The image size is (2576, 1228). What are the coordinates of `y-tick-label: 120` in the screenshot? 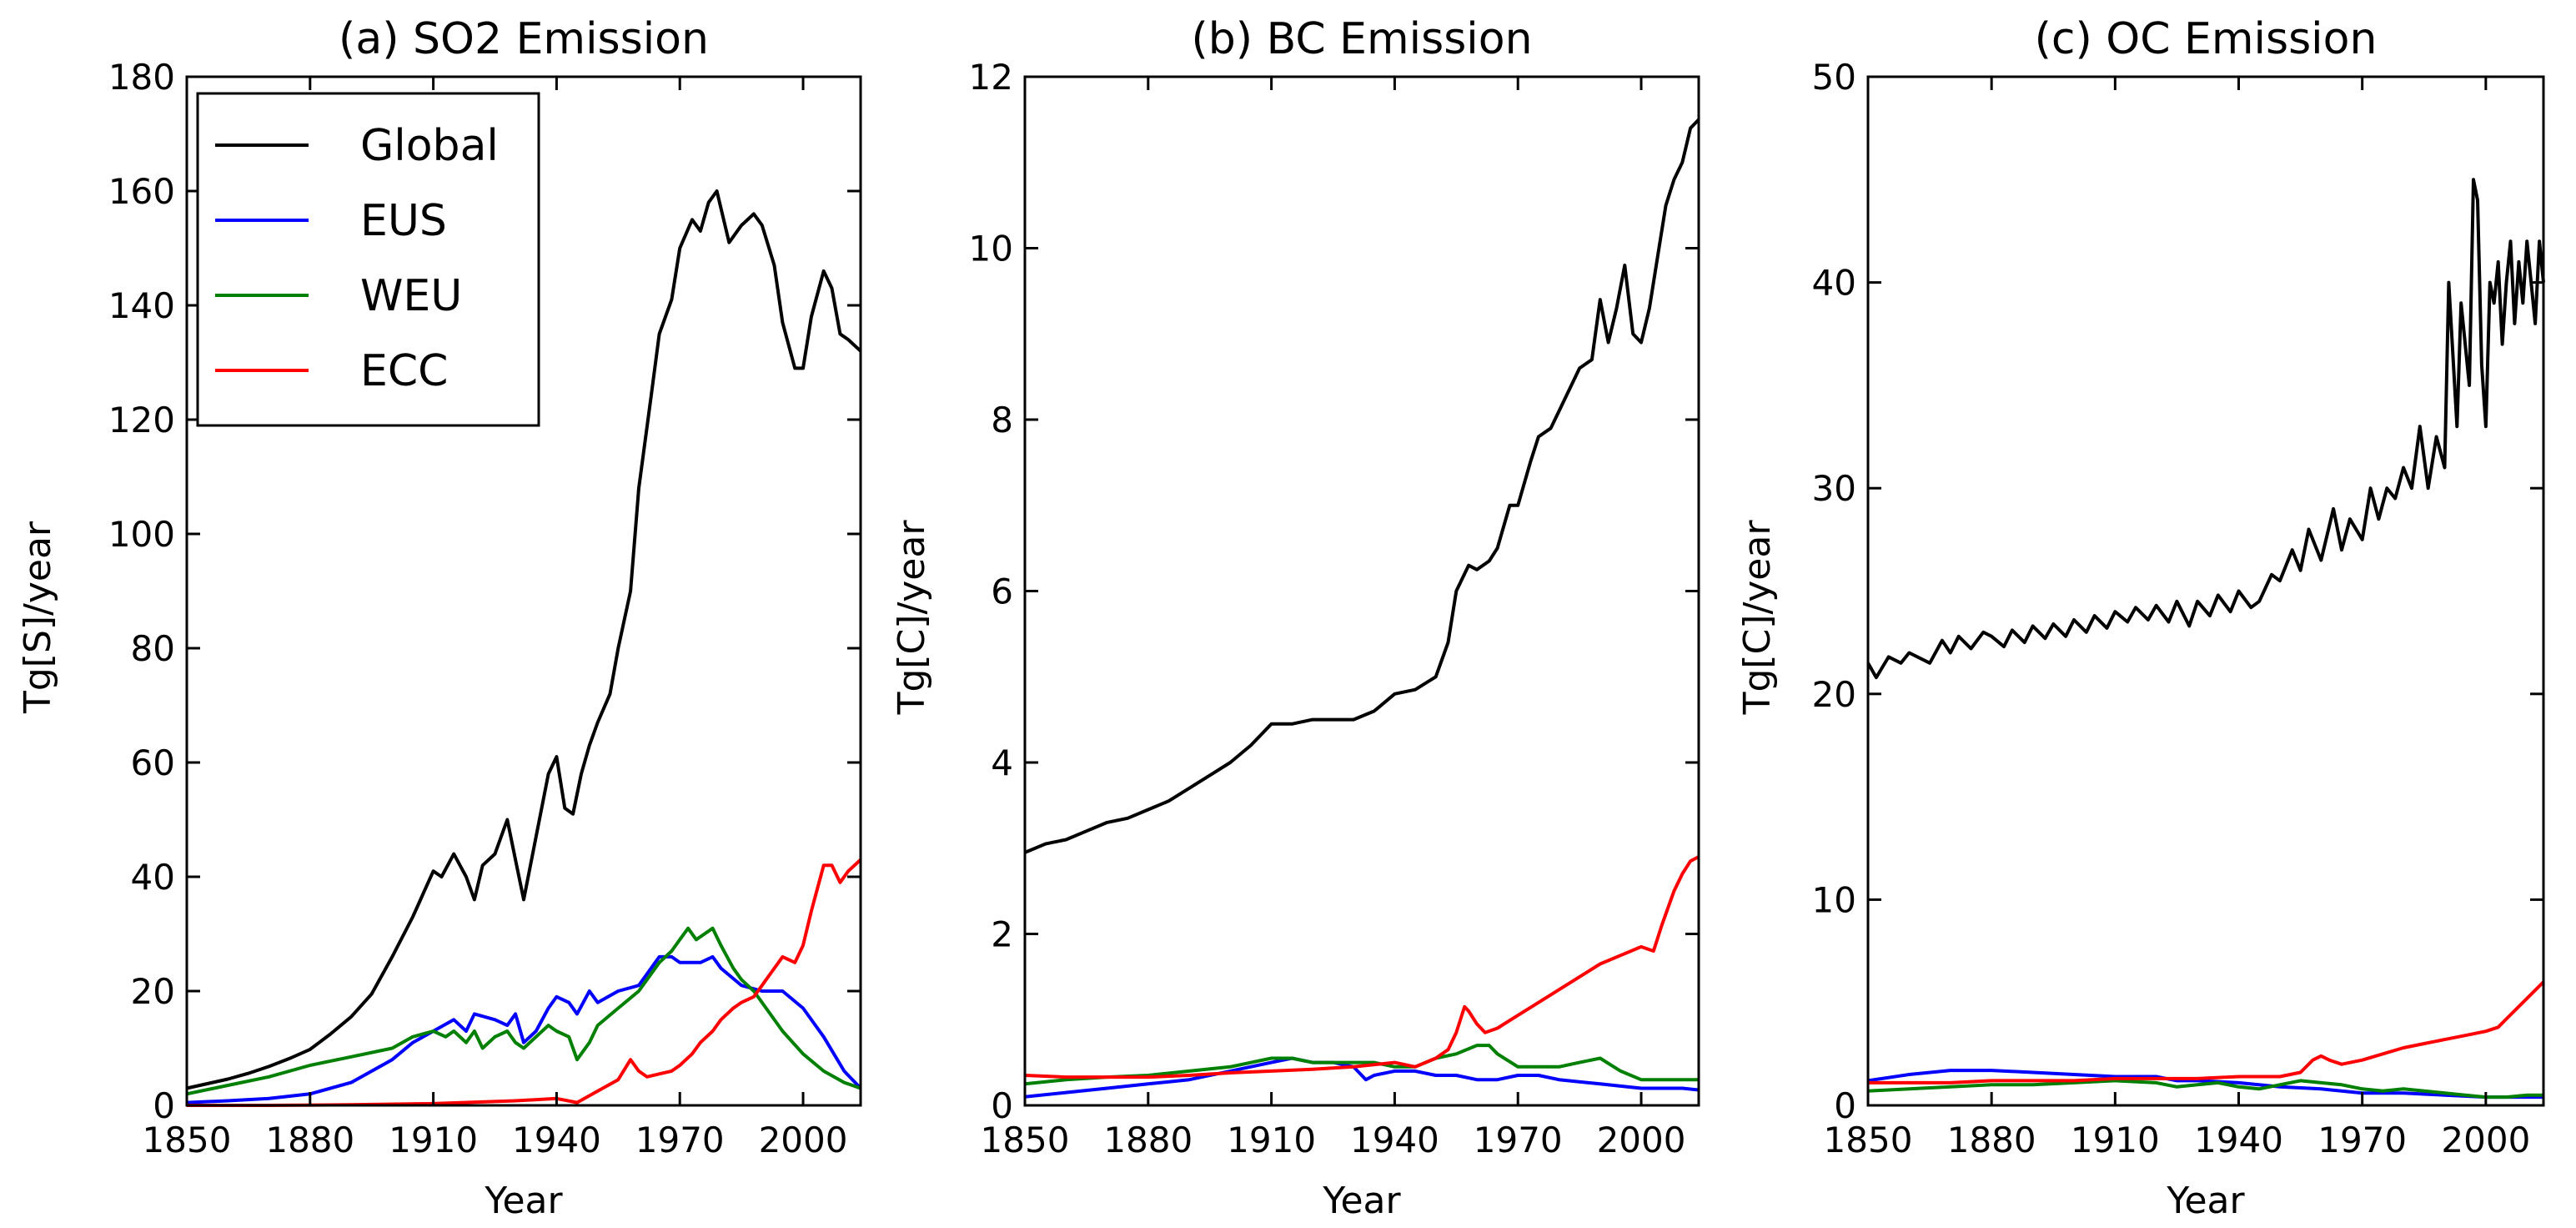 It's located at (141, 420).